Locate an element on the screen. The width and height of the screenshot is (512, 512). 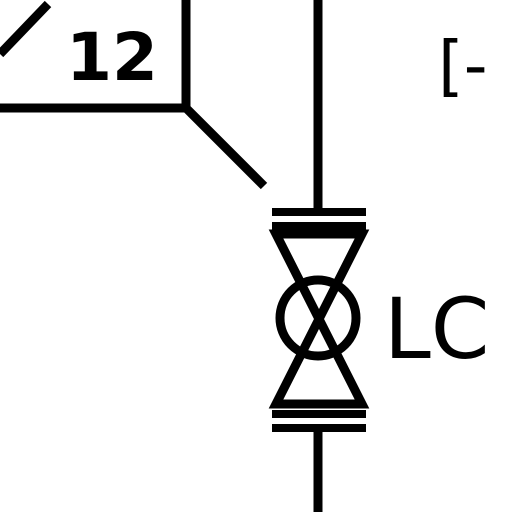
valve-flanges is located at coordinates (319, 320).